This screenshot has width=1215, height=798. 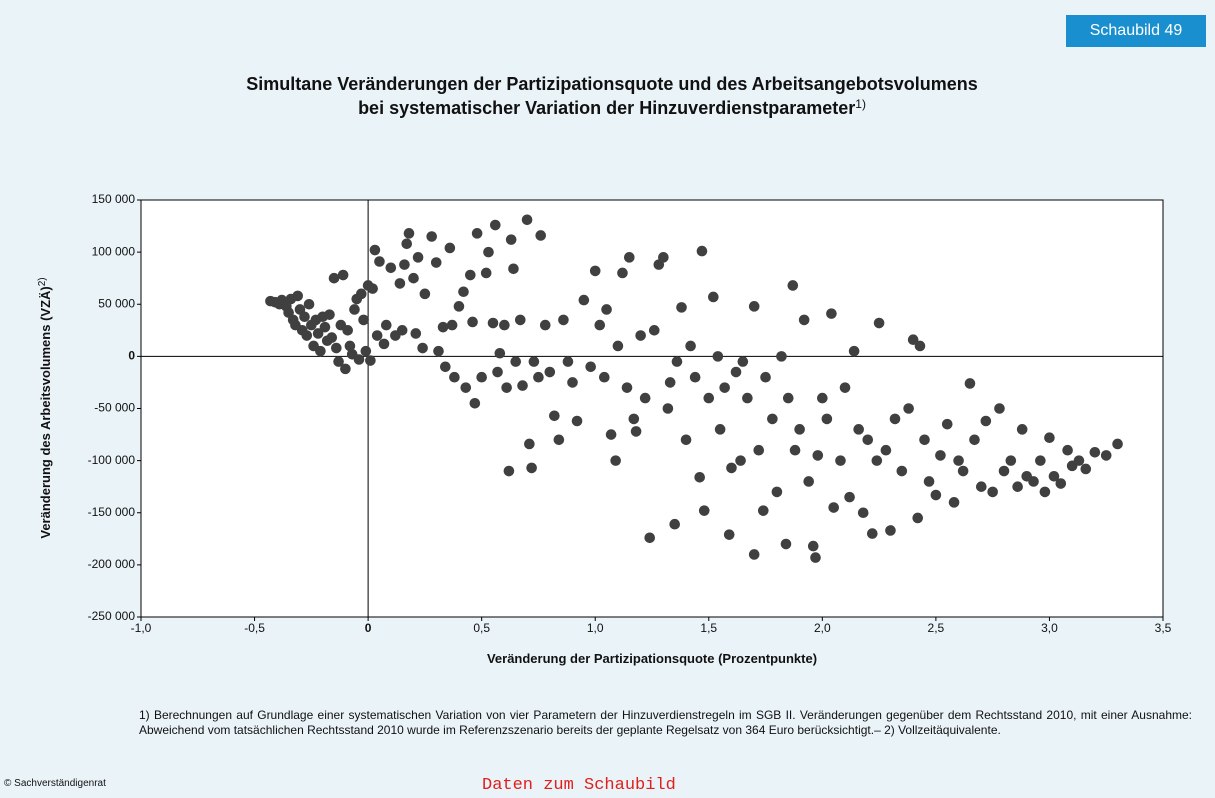 What do you see at coordinates (579, 785) in the screenshot?
I see `data-link: Daten zum Schaubild` at bounding box center [579, 785].